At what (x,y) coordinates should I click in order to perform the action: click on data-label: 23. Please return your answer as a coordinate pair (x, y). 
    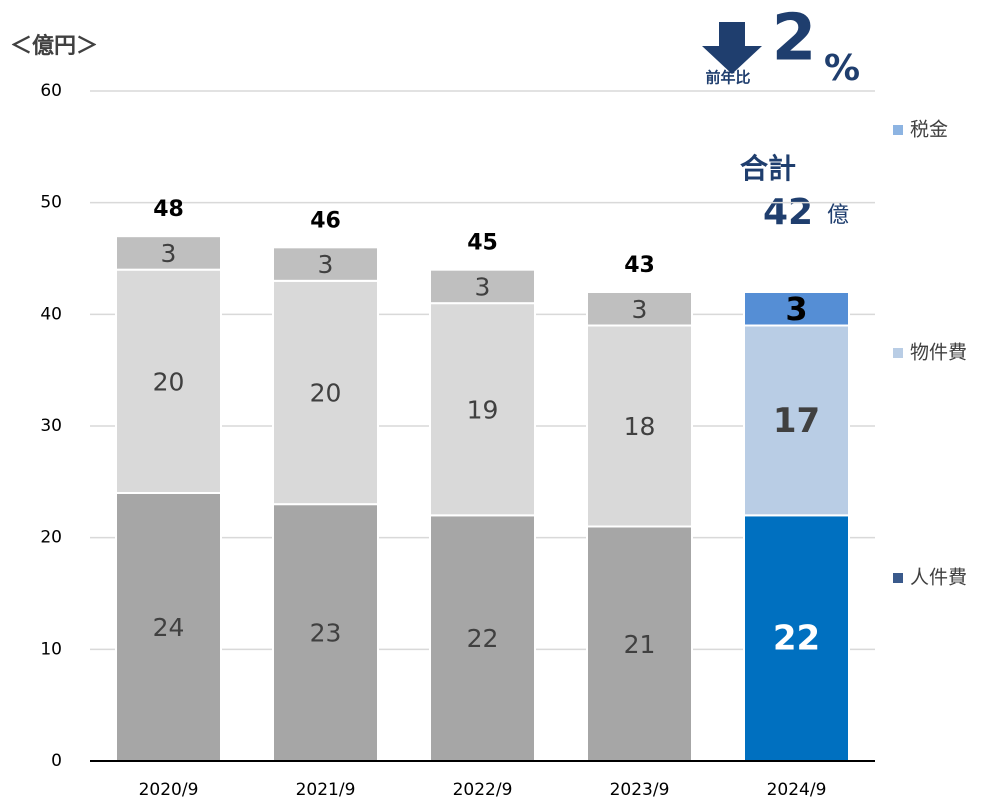
    Looking at the image, I should click on (326, 633).